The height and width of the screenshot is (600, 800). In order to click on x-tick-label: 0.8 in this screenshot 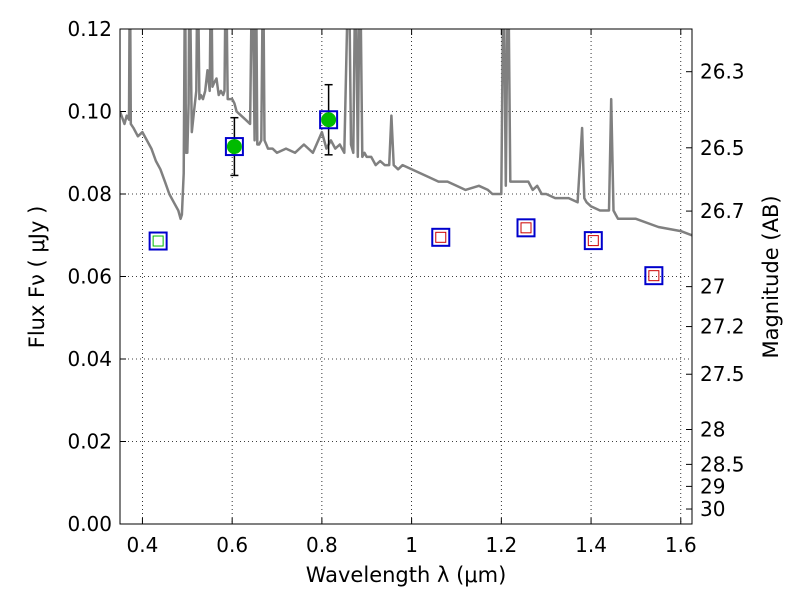, I will do `click(322, 545)`.